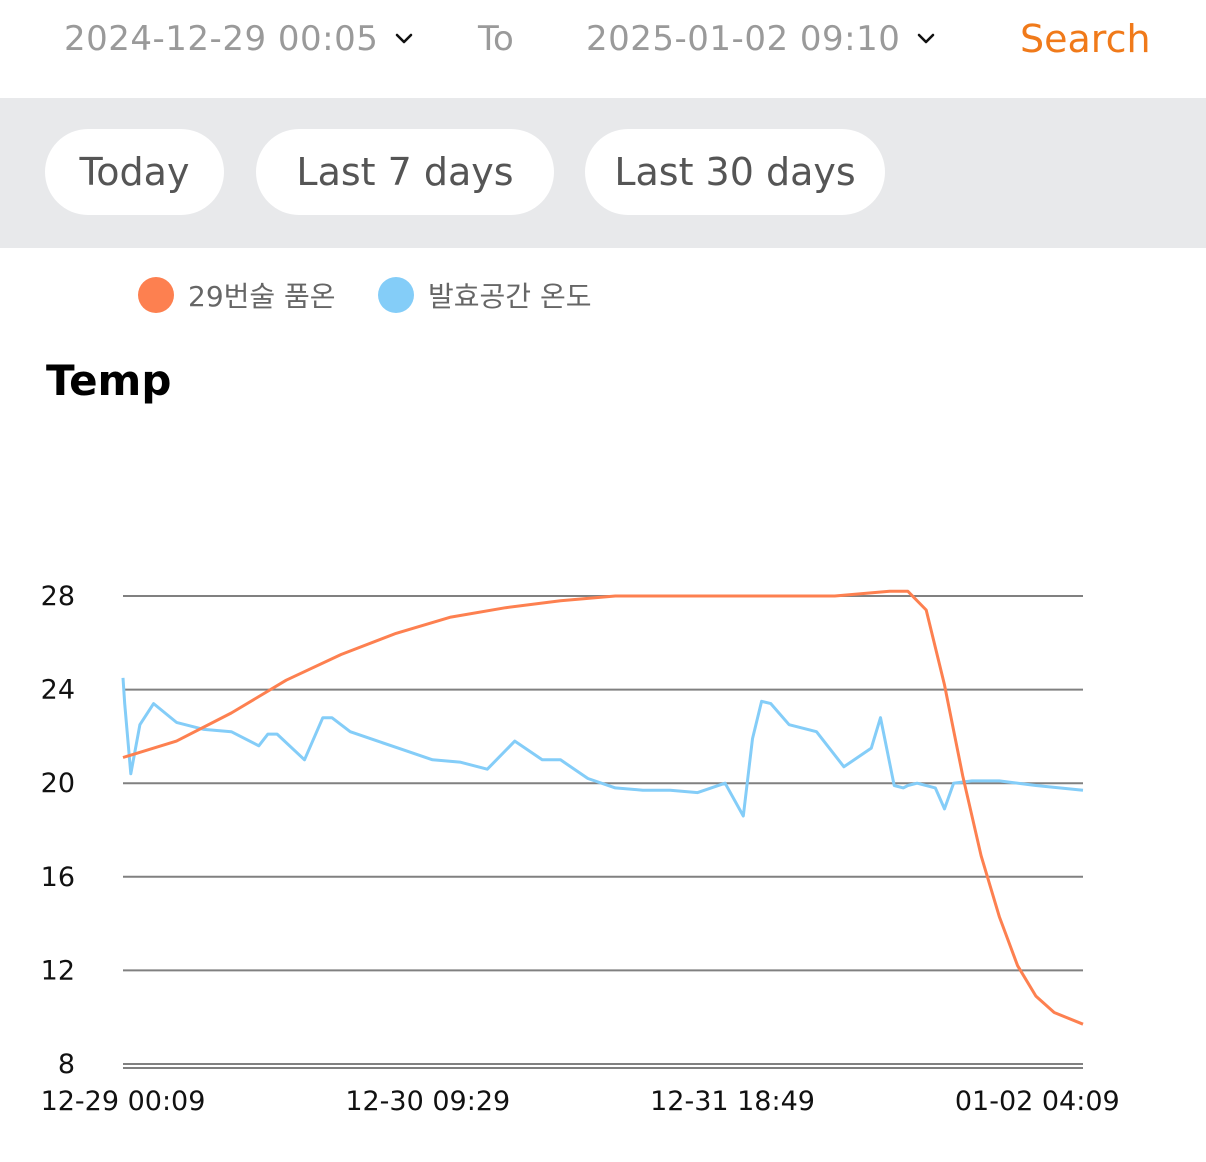 The width and height of the screenshot is (1206, 1162). Describe the element at coordinates (58, 596) in the screenshot. I see `y-tick-label: 28` at that location.